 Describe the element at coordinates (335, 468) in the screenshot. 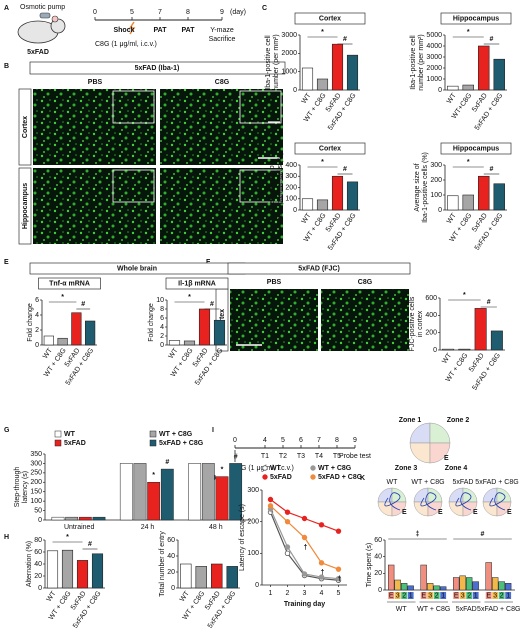

I see `legend-label: WT + C8G` at that location.